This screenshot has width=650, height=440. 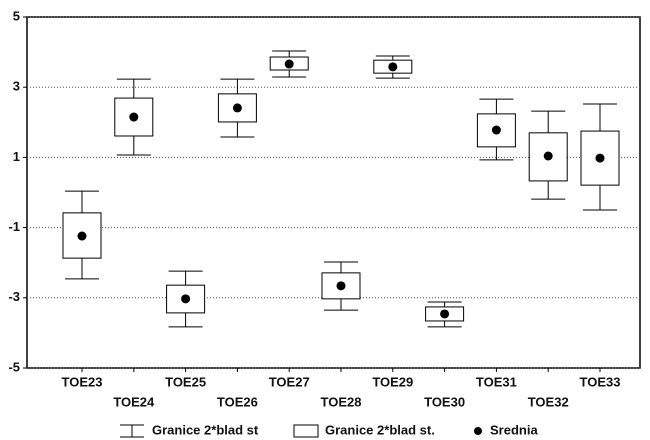 I want to click on legend-label: Granice 2*blad st, so click(x=205, y=429).